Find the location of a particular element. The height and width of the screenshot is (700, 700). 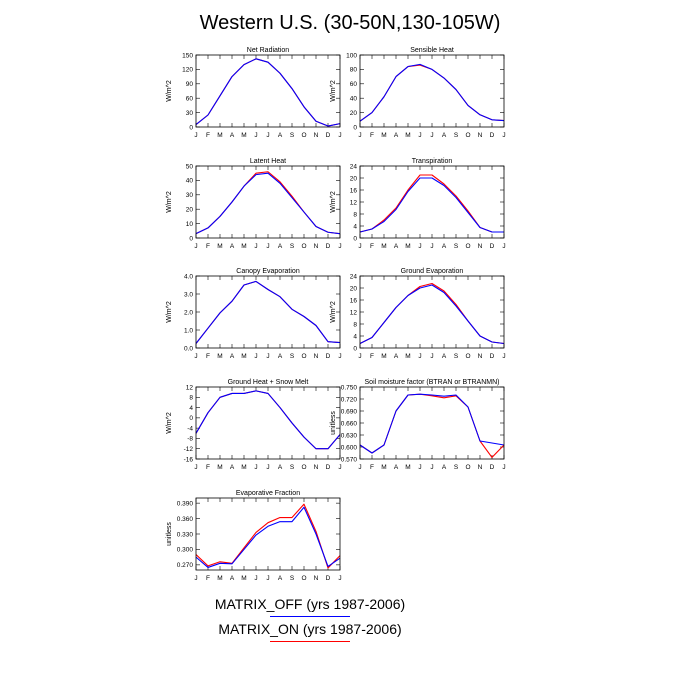

y-tick-label: 90 is located at coordinates (190, 84).